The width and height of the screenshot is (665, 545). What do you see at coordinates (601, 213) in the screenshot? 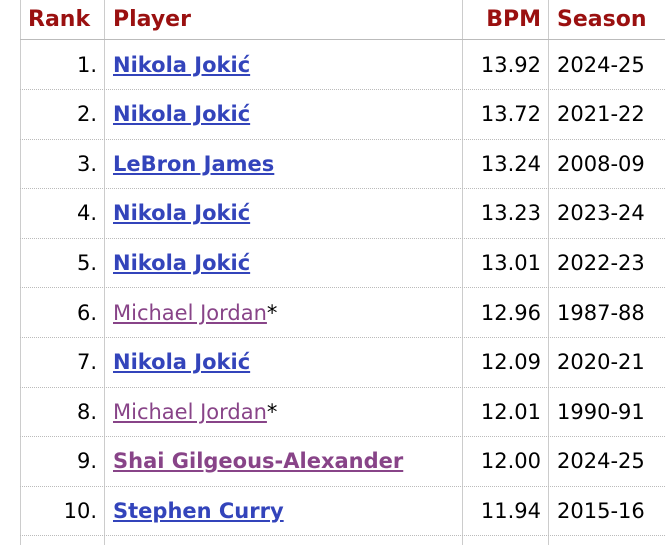
I see `season: 2023-24` at bounding box center [601, 213].